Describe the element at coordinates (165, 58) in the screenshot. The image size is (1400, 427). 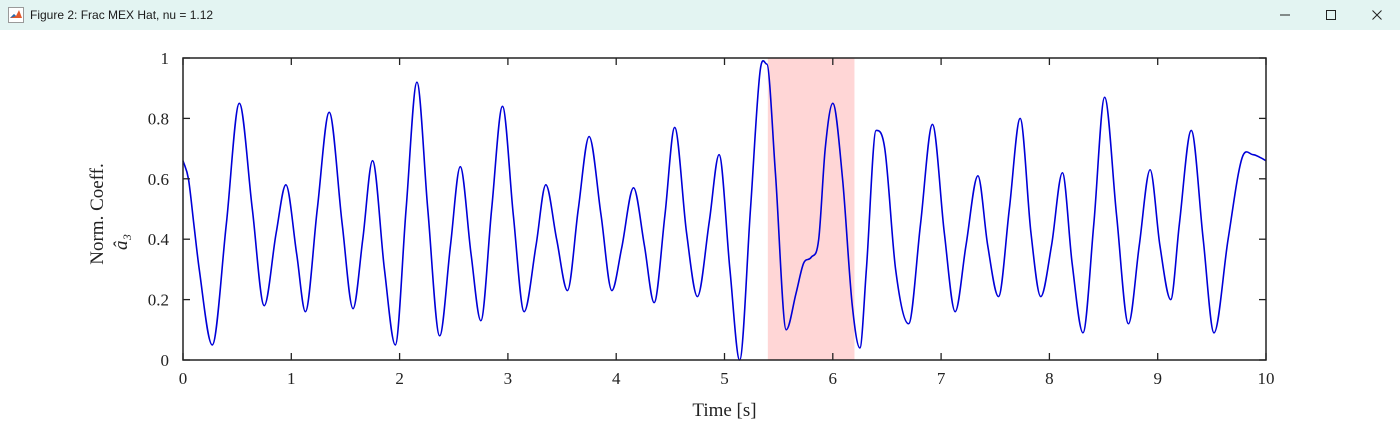
I see `y-tick-label: 1` at that location.